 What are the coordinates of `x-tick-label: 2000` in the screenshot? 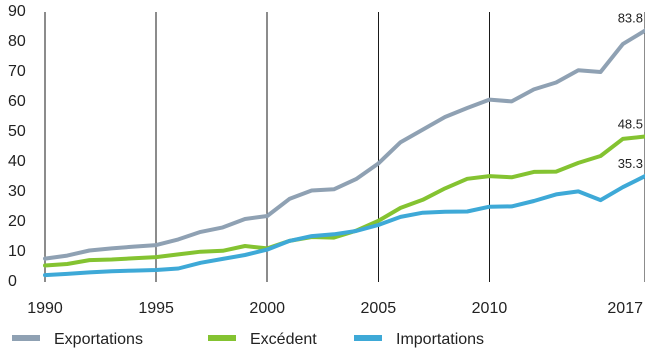 It's located at (267, 308).